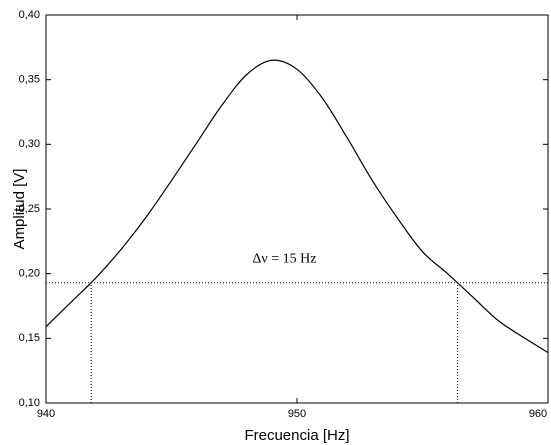  What do you see at coordinates (284, 259) in the screenshot?
I see `annotation: Δν = 15 Hz` at bounding box center [284, 259].